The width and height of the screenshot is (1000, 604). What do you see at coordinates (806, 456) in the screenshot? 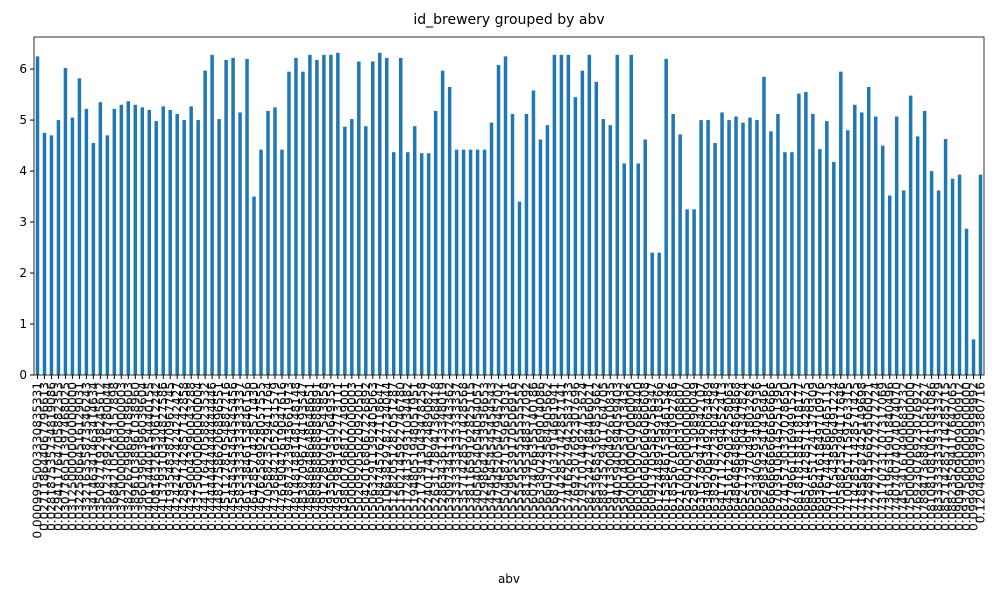
I see `x-tick-label: 0.068571428571428575` at bounding box center [806, 456].